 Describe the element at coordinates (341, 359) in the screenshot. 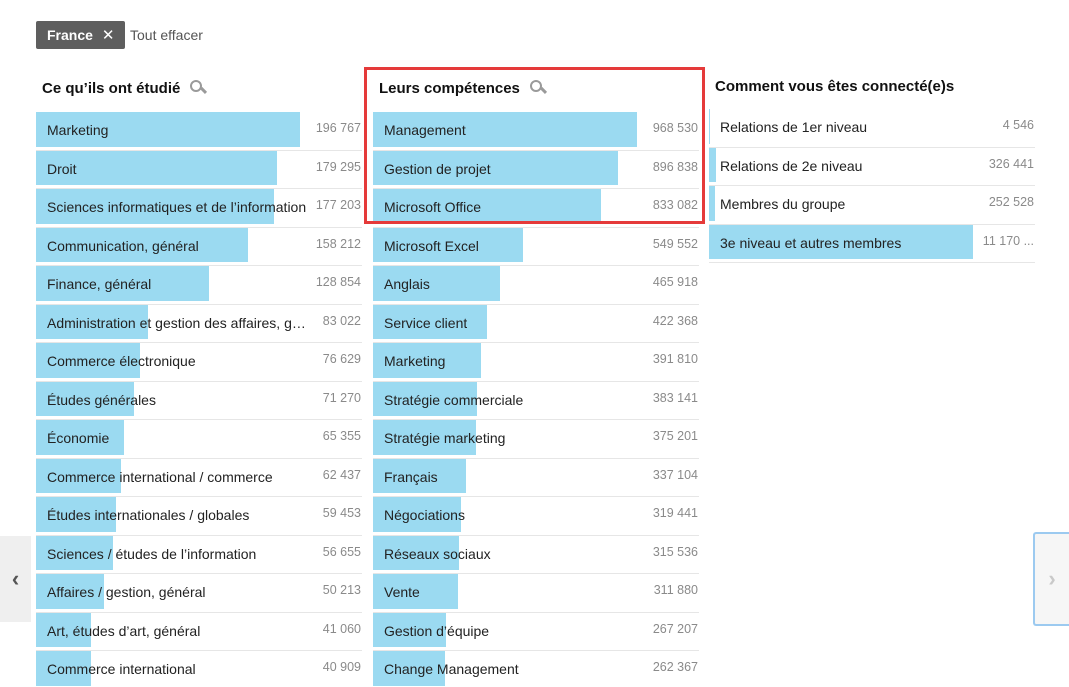

I see `list-item-count: 76 629` at that location.